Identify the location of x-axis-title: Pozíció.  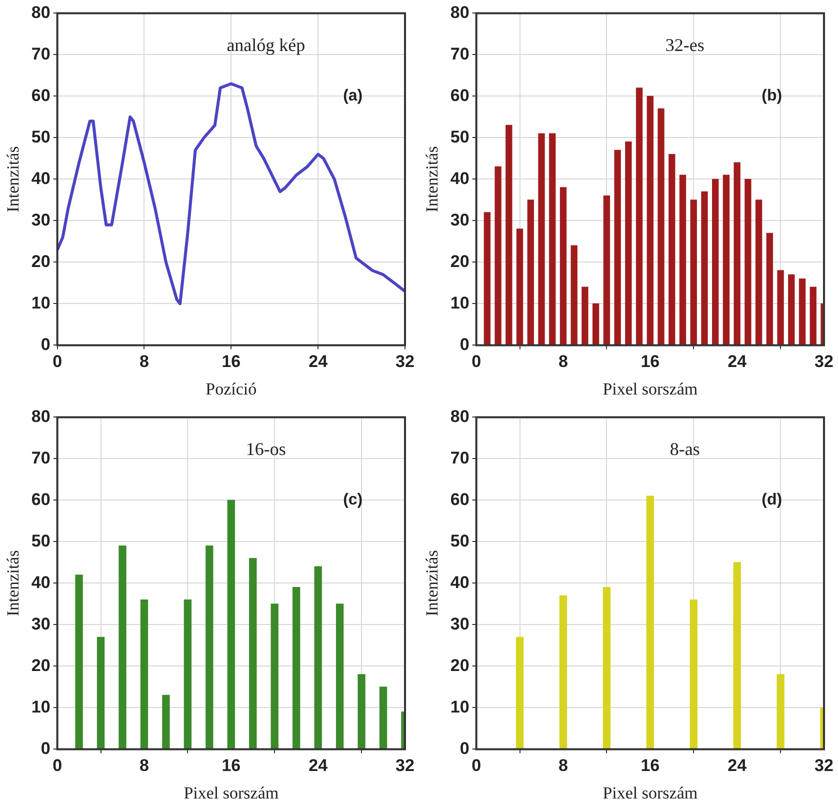
(231, 388).